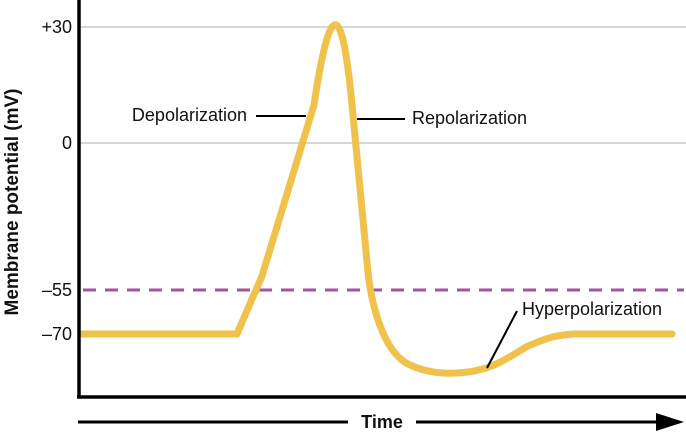 The width and height of the screenshot is (686, 435). Describe the element at coordinates (469, 118) in the screenshot. I see `repolarization-label: Repolarization` at that location.